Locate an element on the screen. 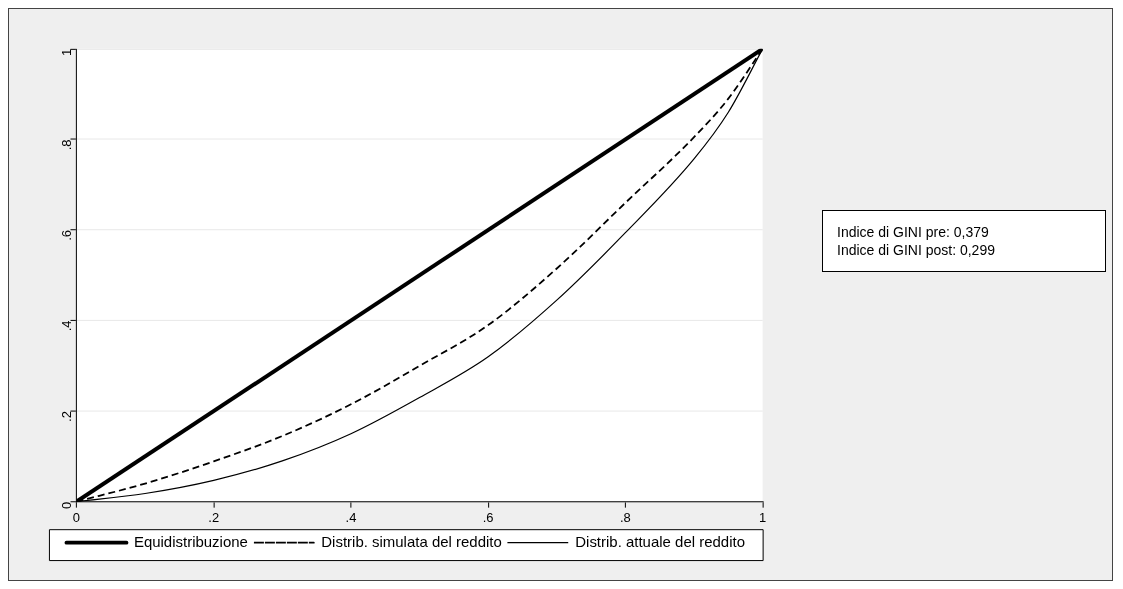  legend-label: Equidistribuzione is located at coordinates (190, 541).